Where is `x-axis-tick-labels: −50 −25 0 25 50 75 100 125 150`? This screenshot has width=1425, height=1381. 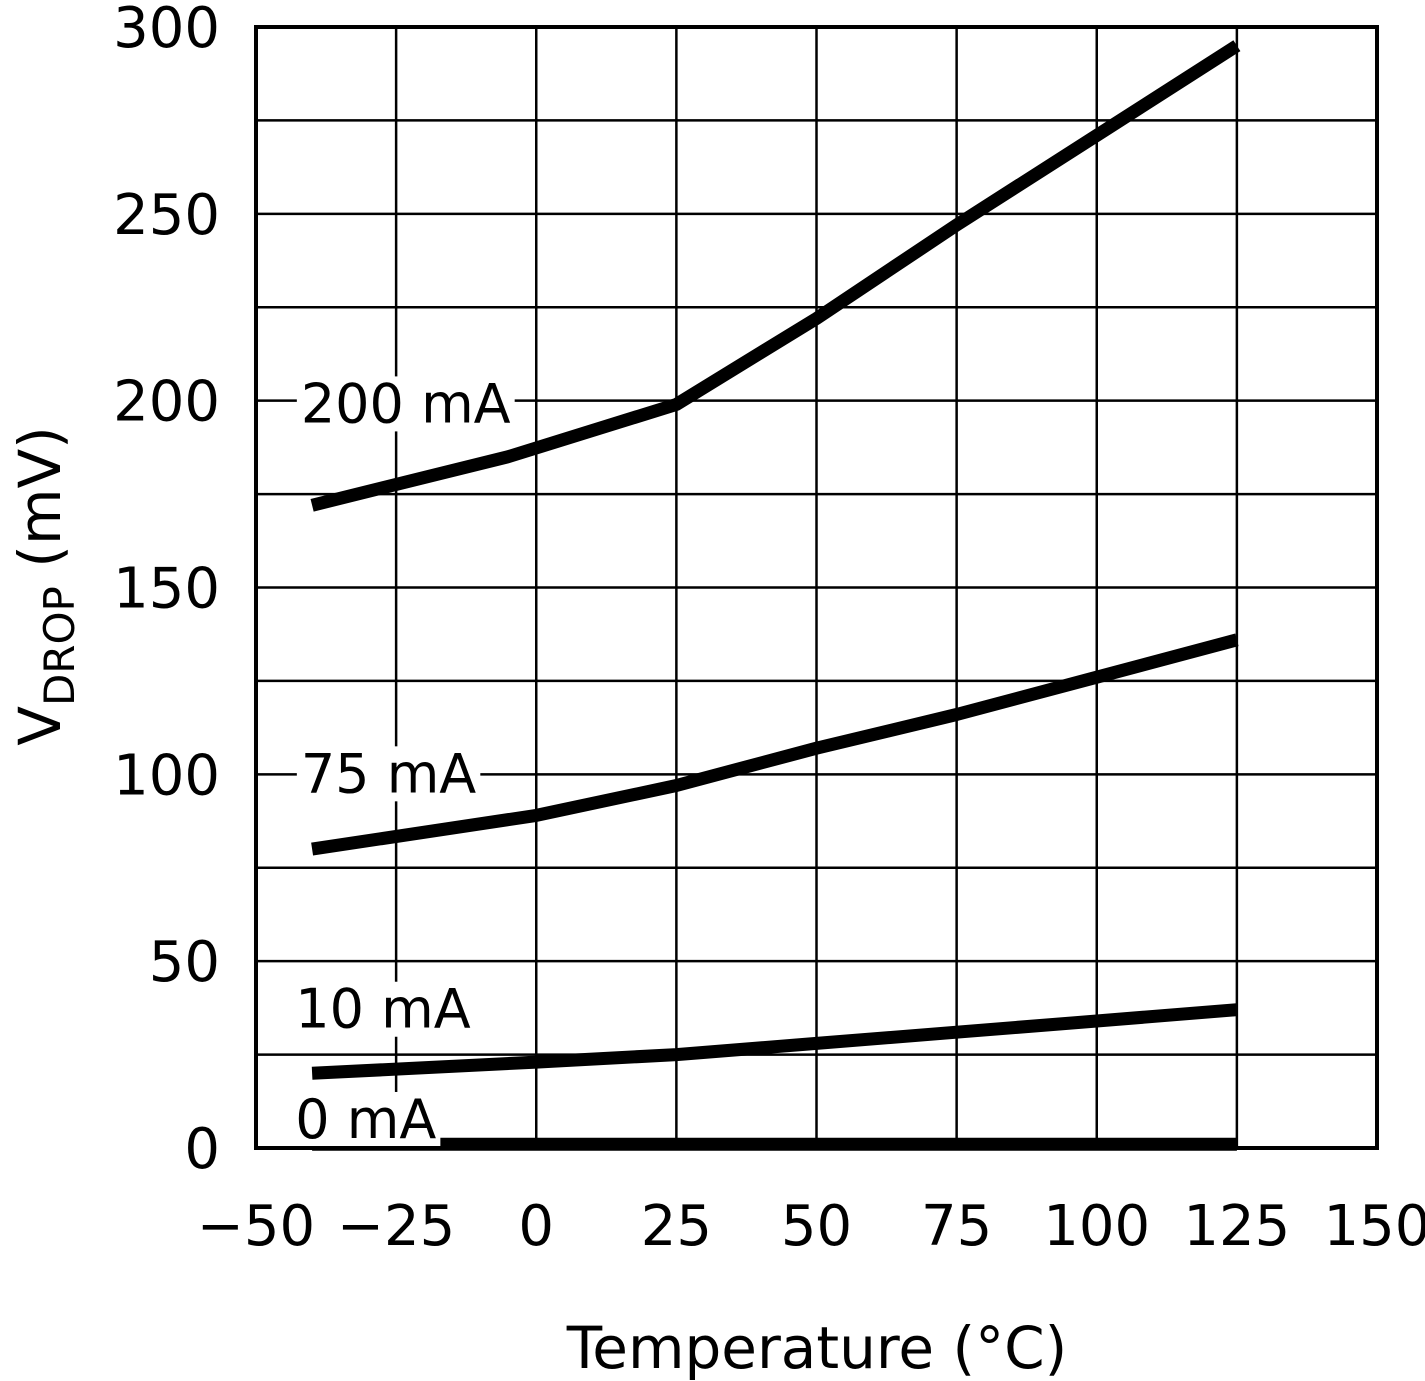 x-axis-tick-labels: −50 −25 0 25 50 75 100 125 150 is located at coordinates (811, 1226).